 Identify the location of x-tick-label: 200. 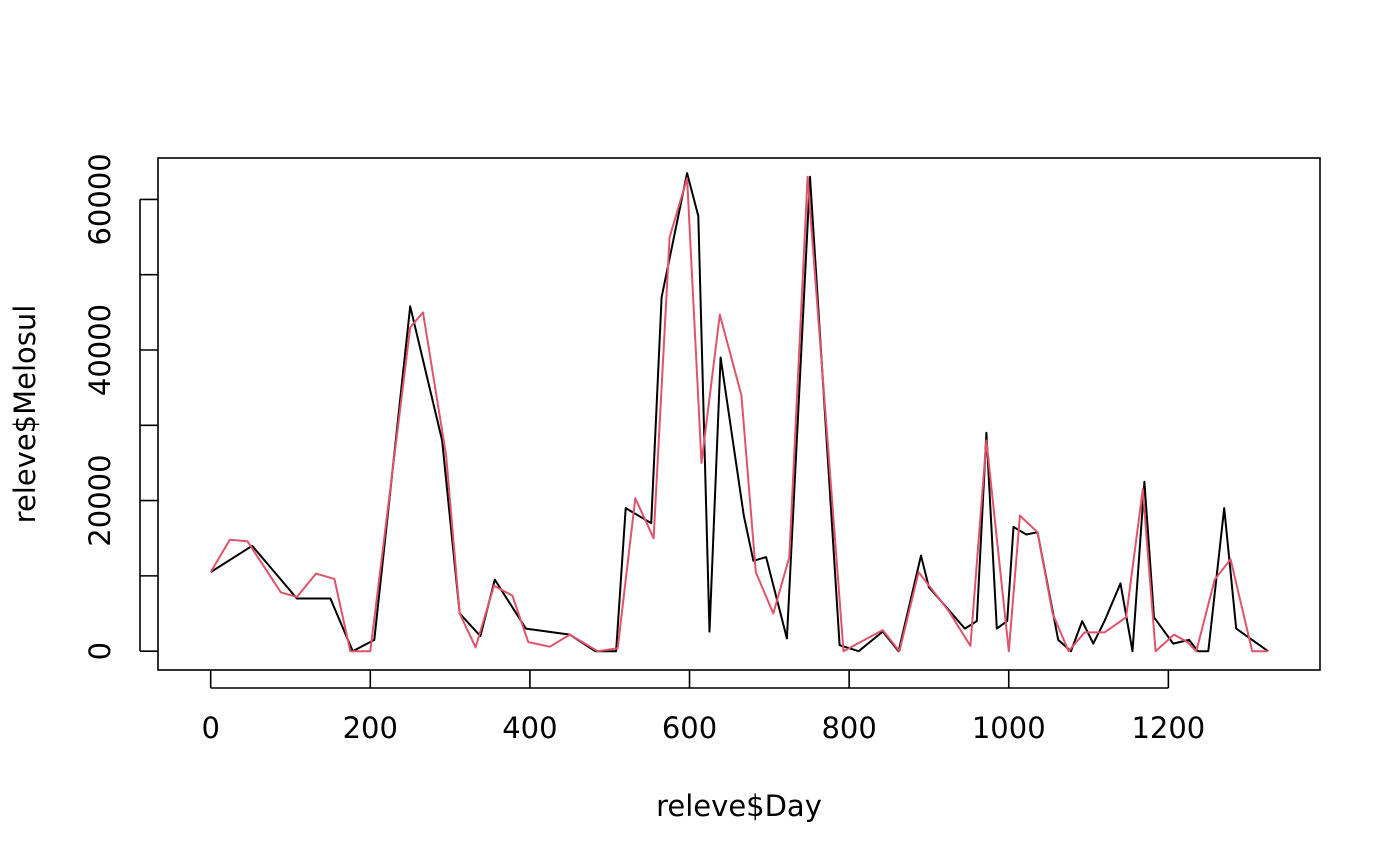
(370, 728).